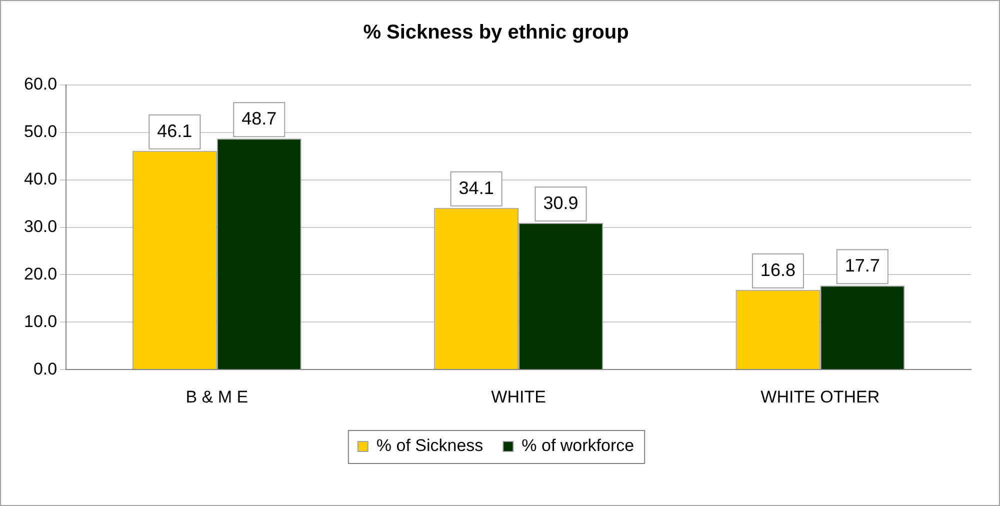 The width and height of the screenshot is (1000, 506). Describe the element at coordinates (778, 270) in the screenshot. I see `data-label: 16.8` at that location.